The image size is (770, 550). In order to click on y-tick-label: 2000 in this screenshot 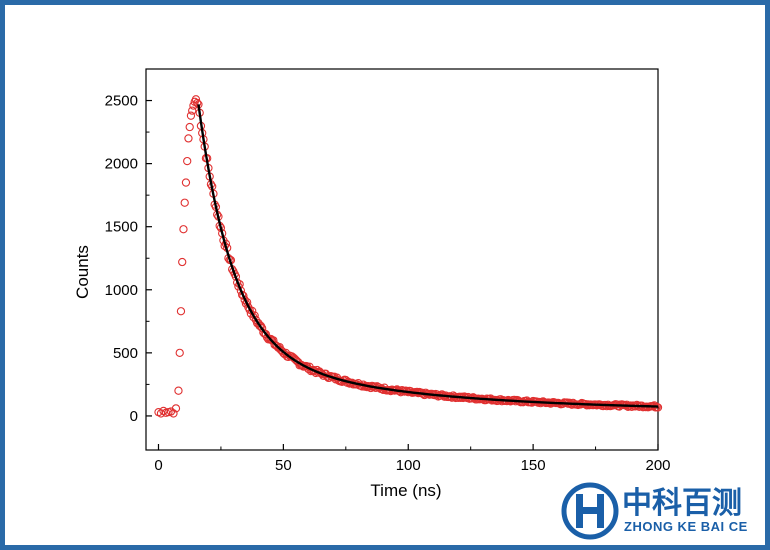, I will do `click(121, 164)`.